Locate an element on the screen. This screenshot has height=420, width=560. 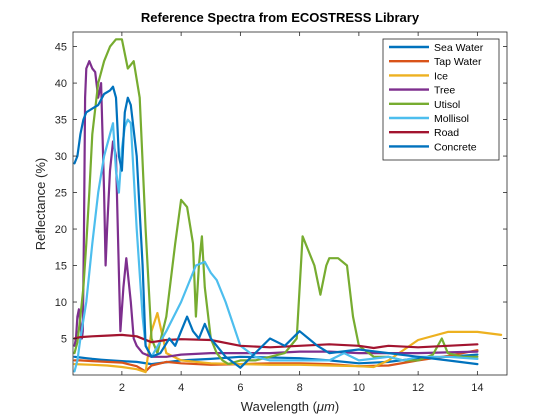
y-tick-label: 5 is located at coordinates (64, 340).